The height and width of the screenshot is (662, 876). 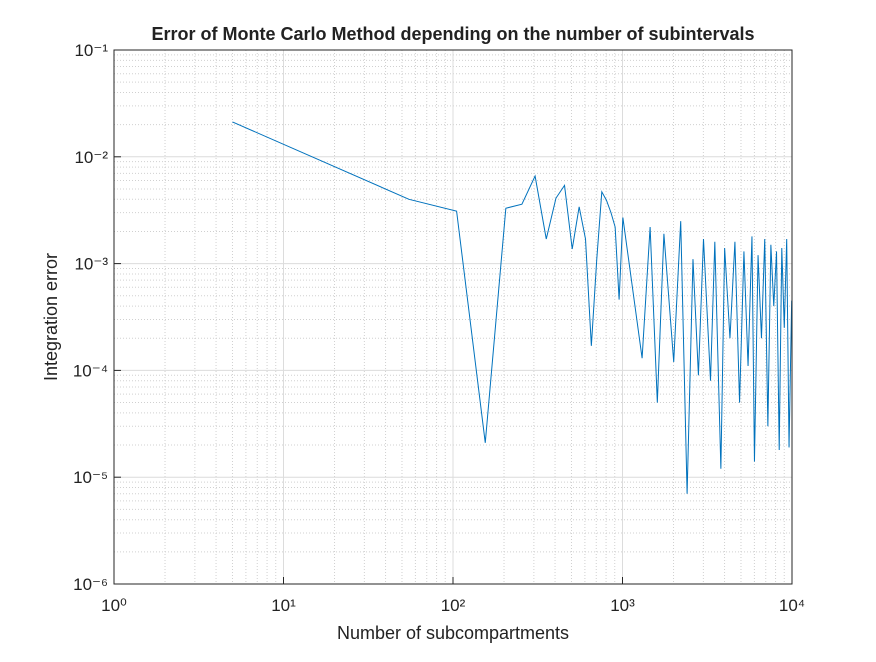 What do you see at coordinates (453, 633) in the screenshot?
I see `x-axis-label: Number of subcompartments` at bounding box center [453, 633].